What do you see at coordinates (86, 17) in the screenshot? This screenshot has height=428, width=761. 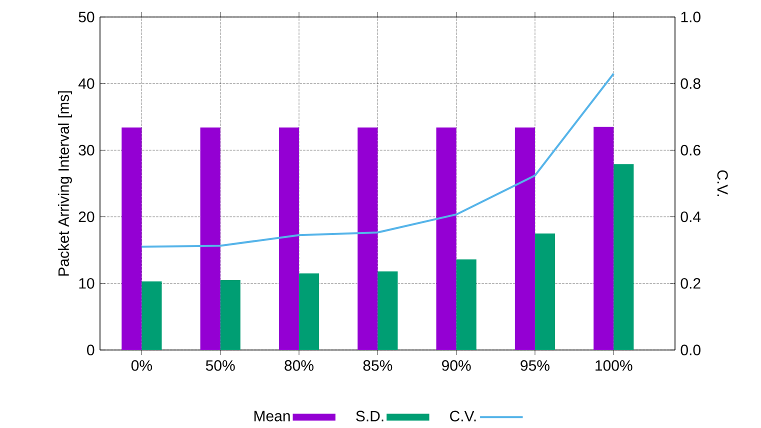 I see `y-tick-label: 50` at bounding box center [86, 17].